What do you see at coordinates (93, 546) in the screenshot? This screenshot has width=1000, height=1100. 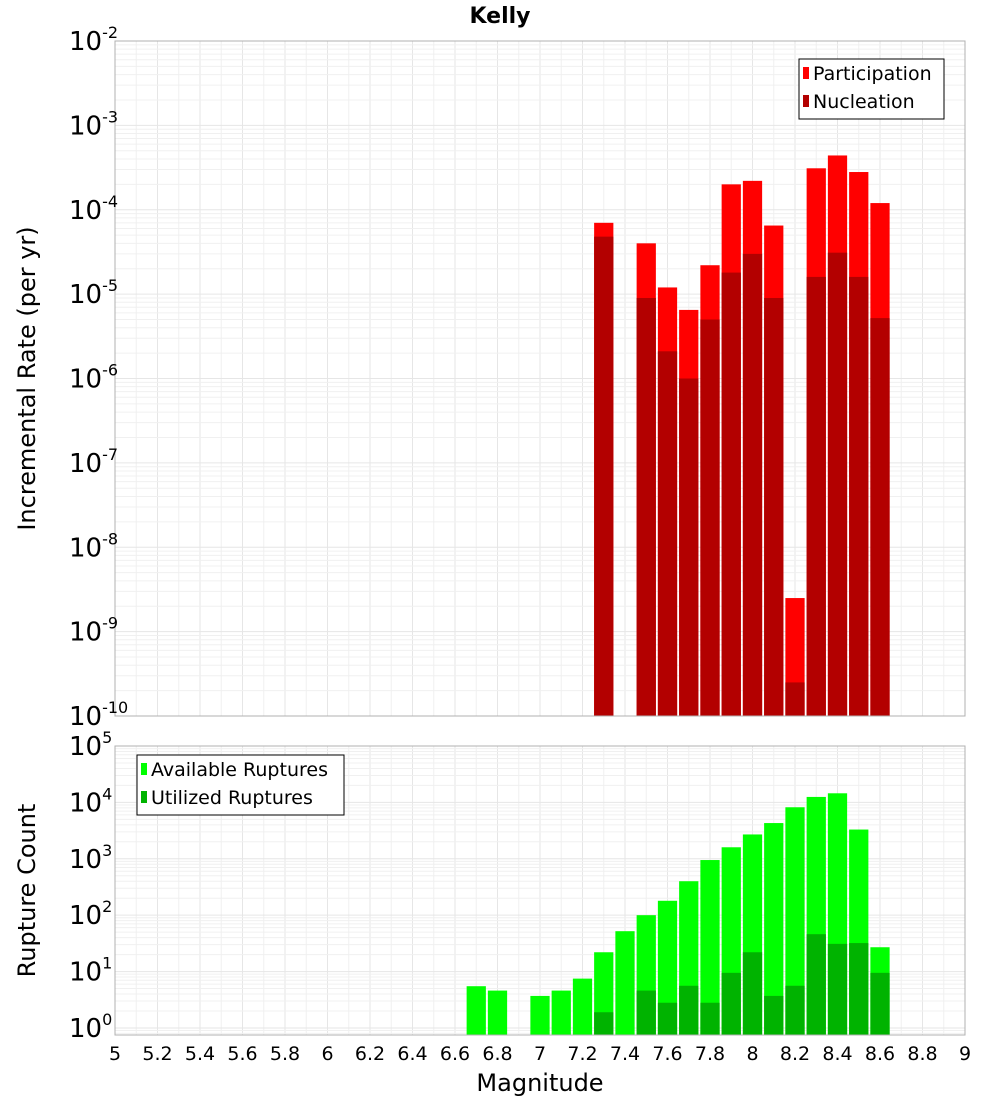 I see `y-tick-label: 10⁻⁸` at bounding box center [93, 546].